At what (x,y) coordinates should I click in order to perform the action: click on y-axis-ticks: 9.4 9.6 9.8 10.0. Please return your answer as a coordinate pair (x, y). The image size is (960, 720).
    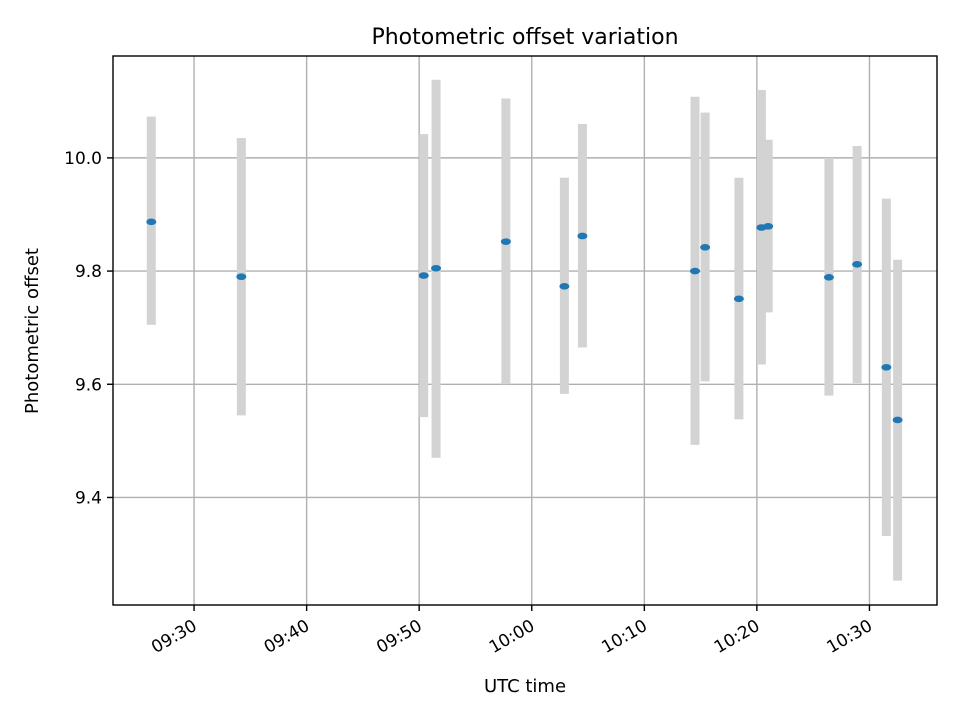
    Looking at the image, I should click on (88, 328).